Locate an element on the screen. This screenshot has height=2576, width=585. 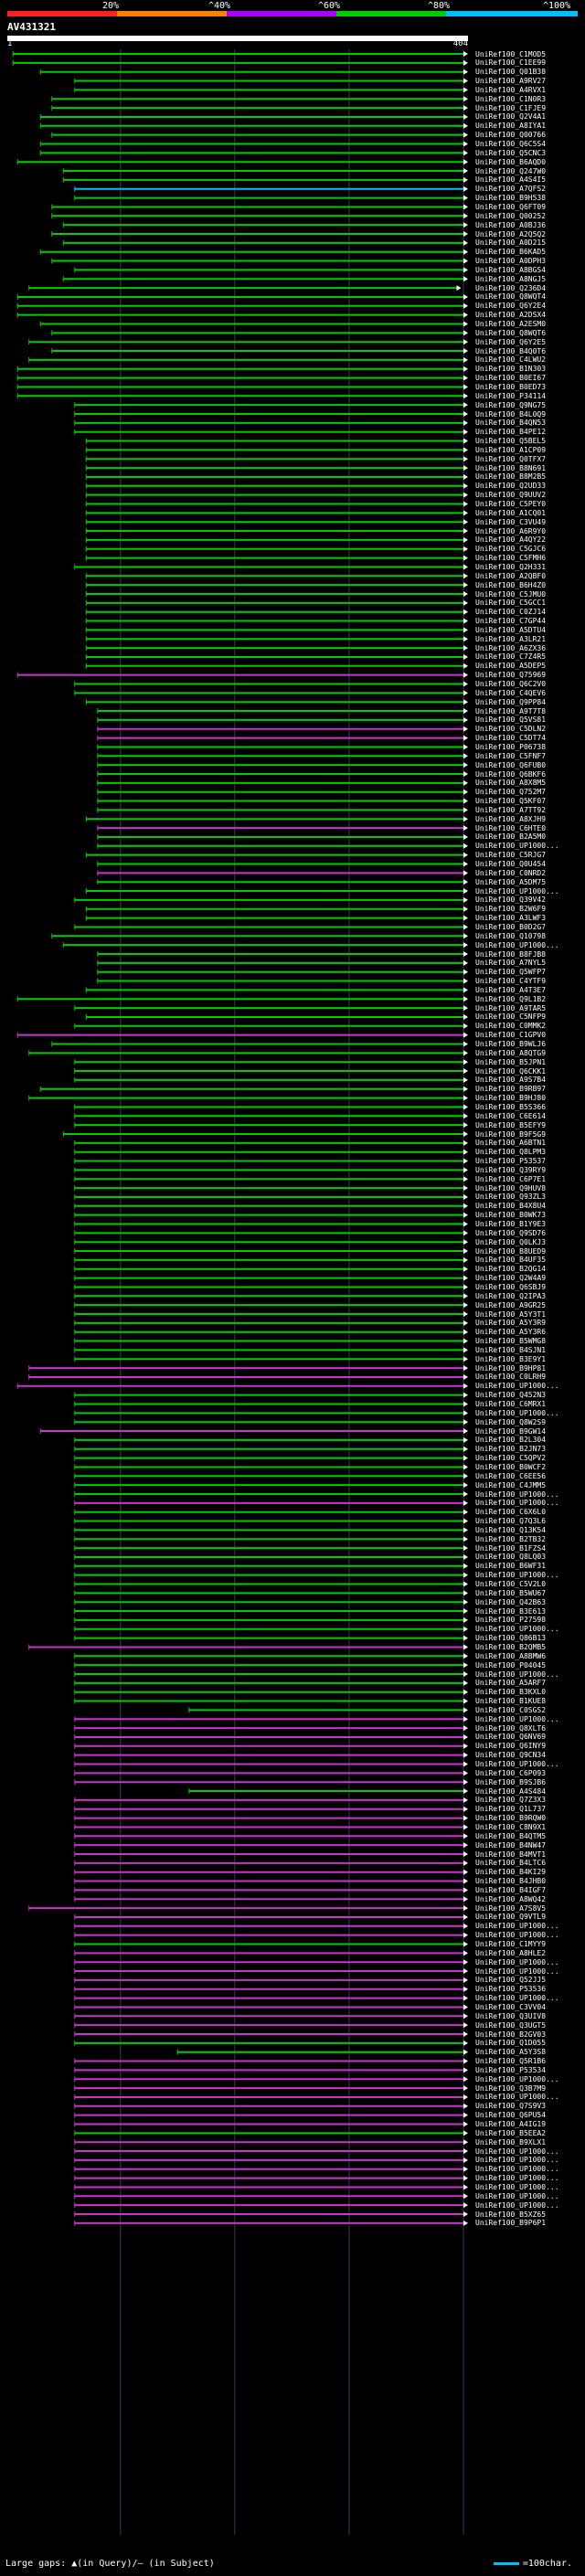
hit-label: UniRef100_B5JPN1 is located at coordinates (511, 1061).